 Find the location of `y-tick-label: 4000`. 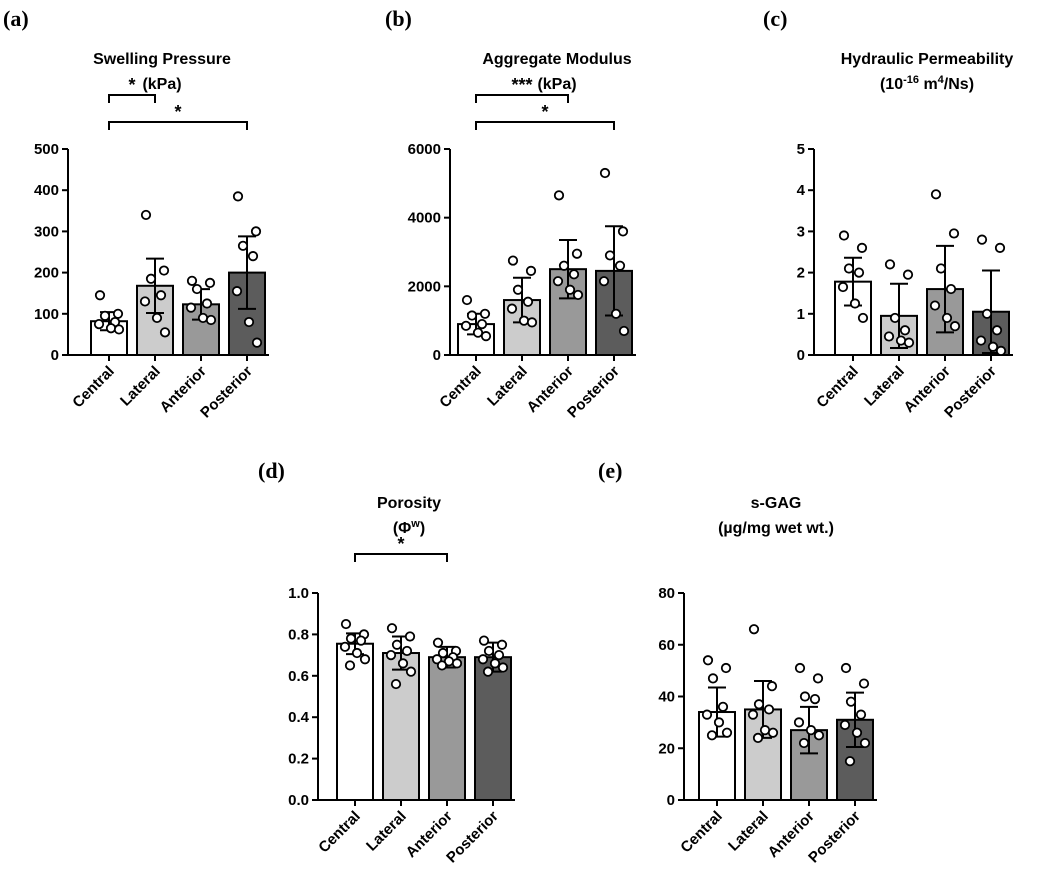

y-tick-label: 4000 is located at coordinates (424, 218).